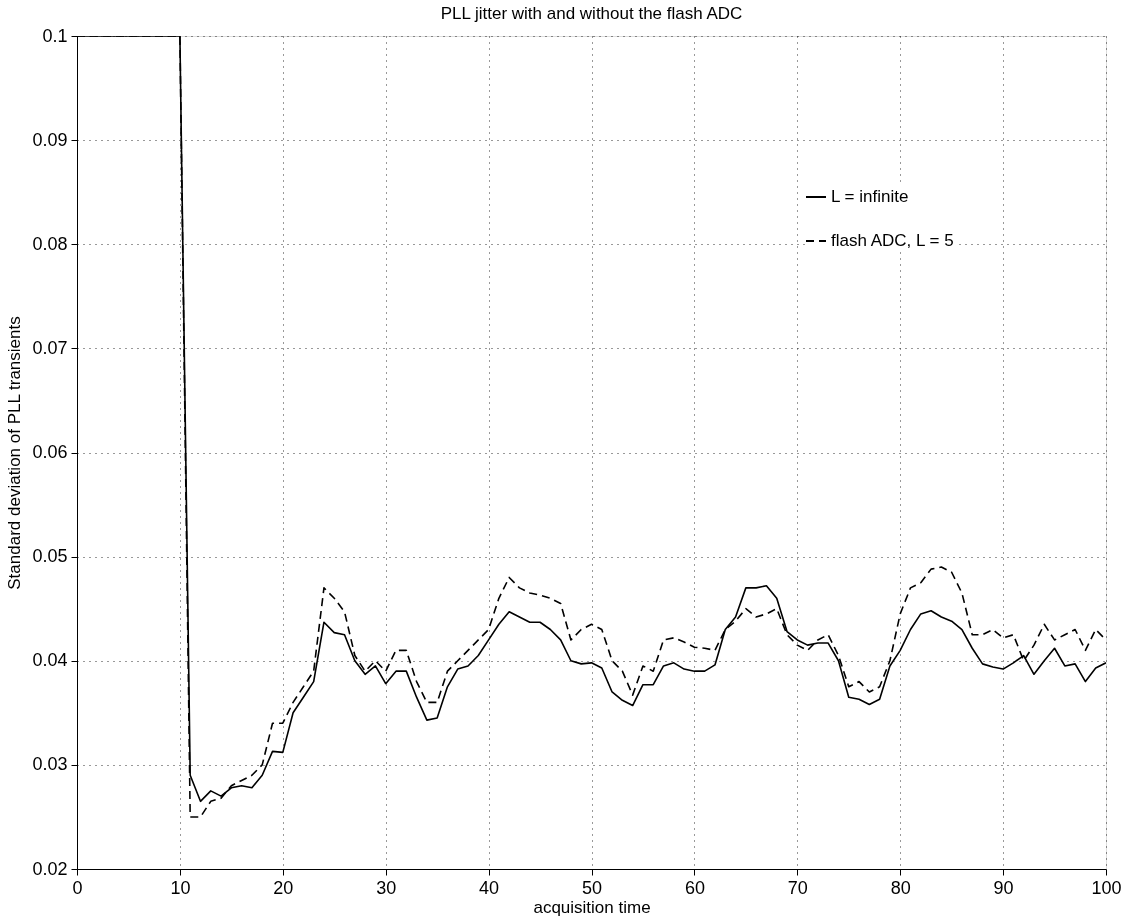 The width and height of the screenshot is (1147, 924). Describe the element at coordinates (1106, 887) in the screenshot. I see `x-tick-label: 100` at that location.